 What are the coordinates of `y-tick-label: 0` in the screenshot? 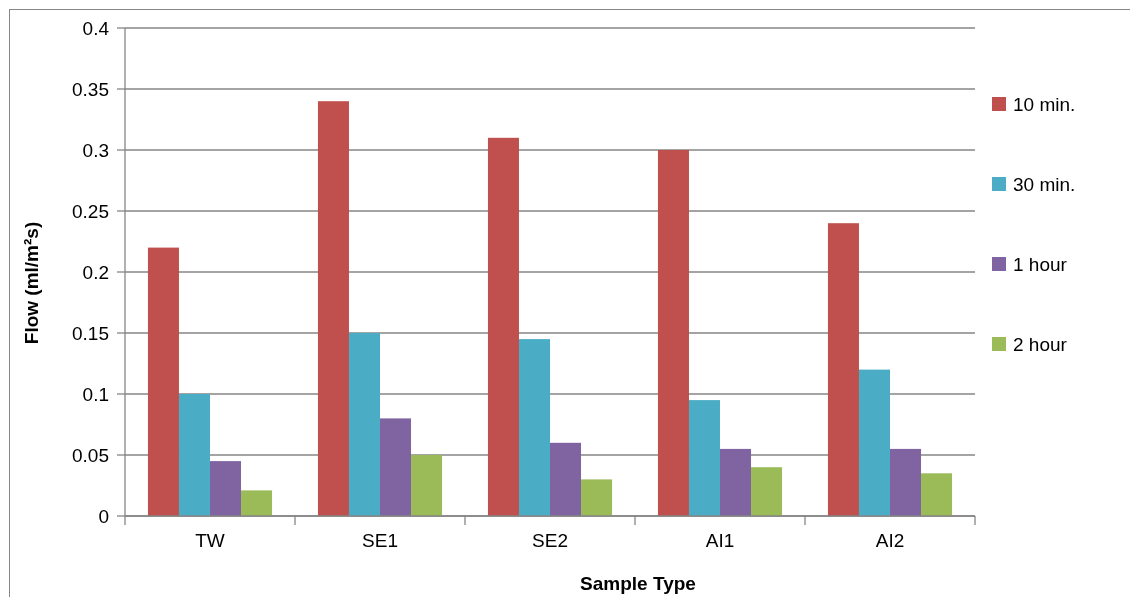 It's located at (103, 516).